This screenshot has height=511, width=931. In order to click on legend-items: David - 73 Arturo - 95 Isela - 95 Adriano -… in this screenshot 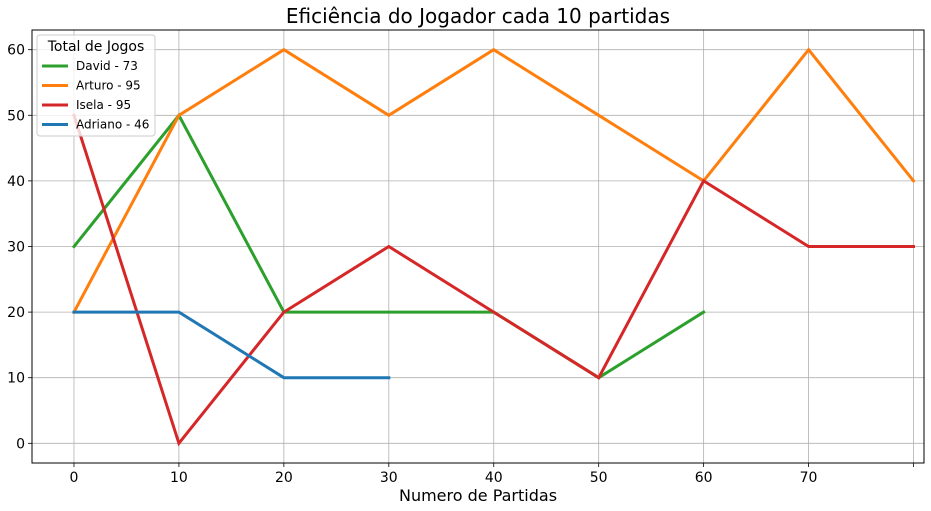, I will do `click(95, 95)`.